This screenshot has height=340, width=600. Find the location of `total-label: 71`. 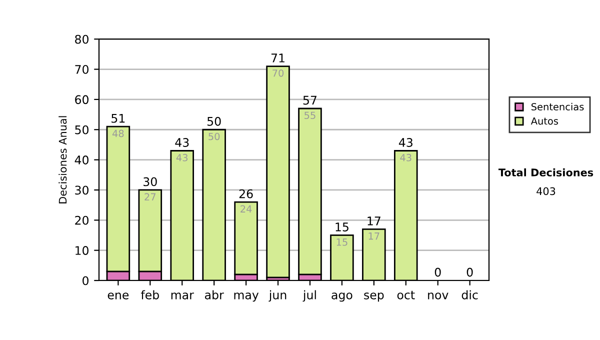

total-label: 71 is located at coordinates (277, 58).